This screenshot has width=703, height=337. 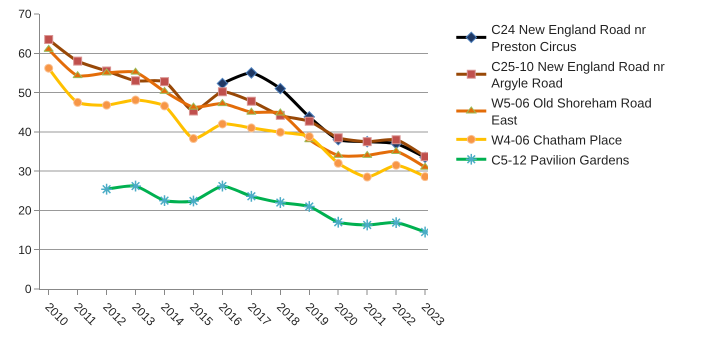 What do you see at coordinates (28, 289) in the screenshot?
I see `y-tick-label: 0` at bounding box center [28, 289].